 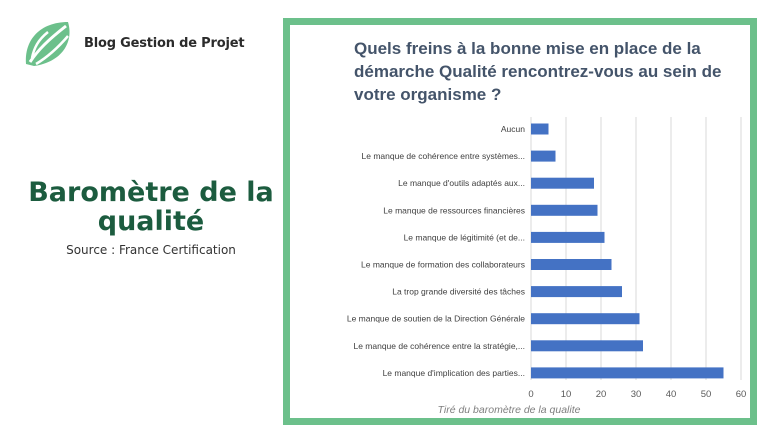 I want to click on leaf-logo-icon, so click(x=47, y=44).